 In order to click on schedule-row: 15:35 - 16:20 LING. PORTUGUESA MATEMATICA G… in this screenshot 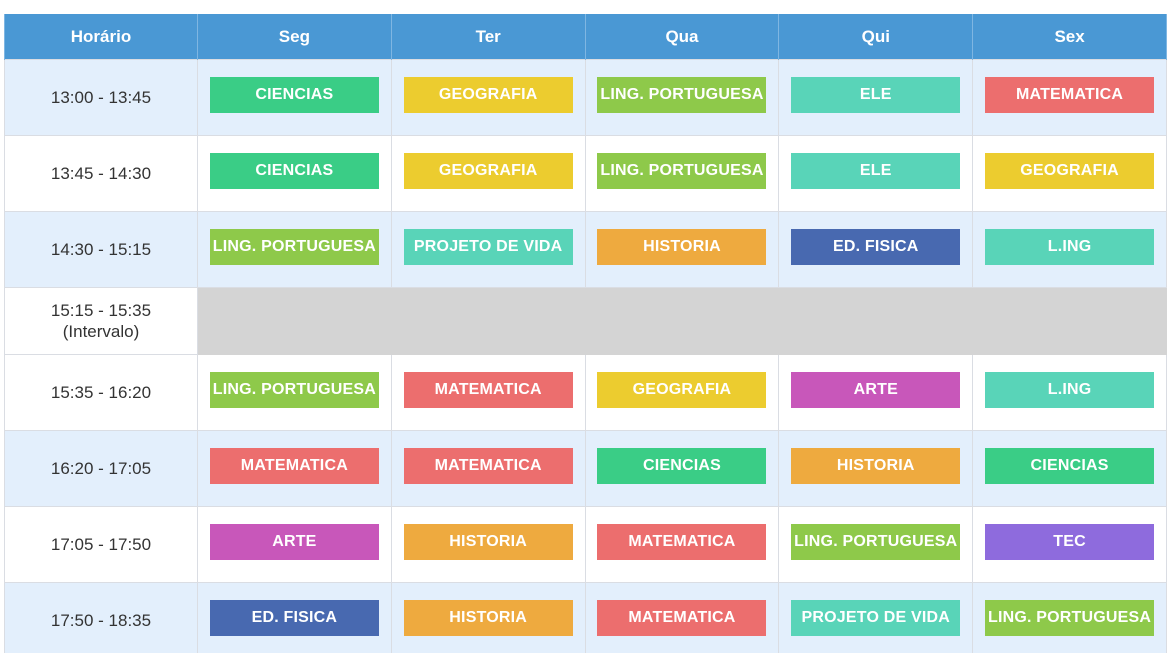, I will do `click(585, 392)`.